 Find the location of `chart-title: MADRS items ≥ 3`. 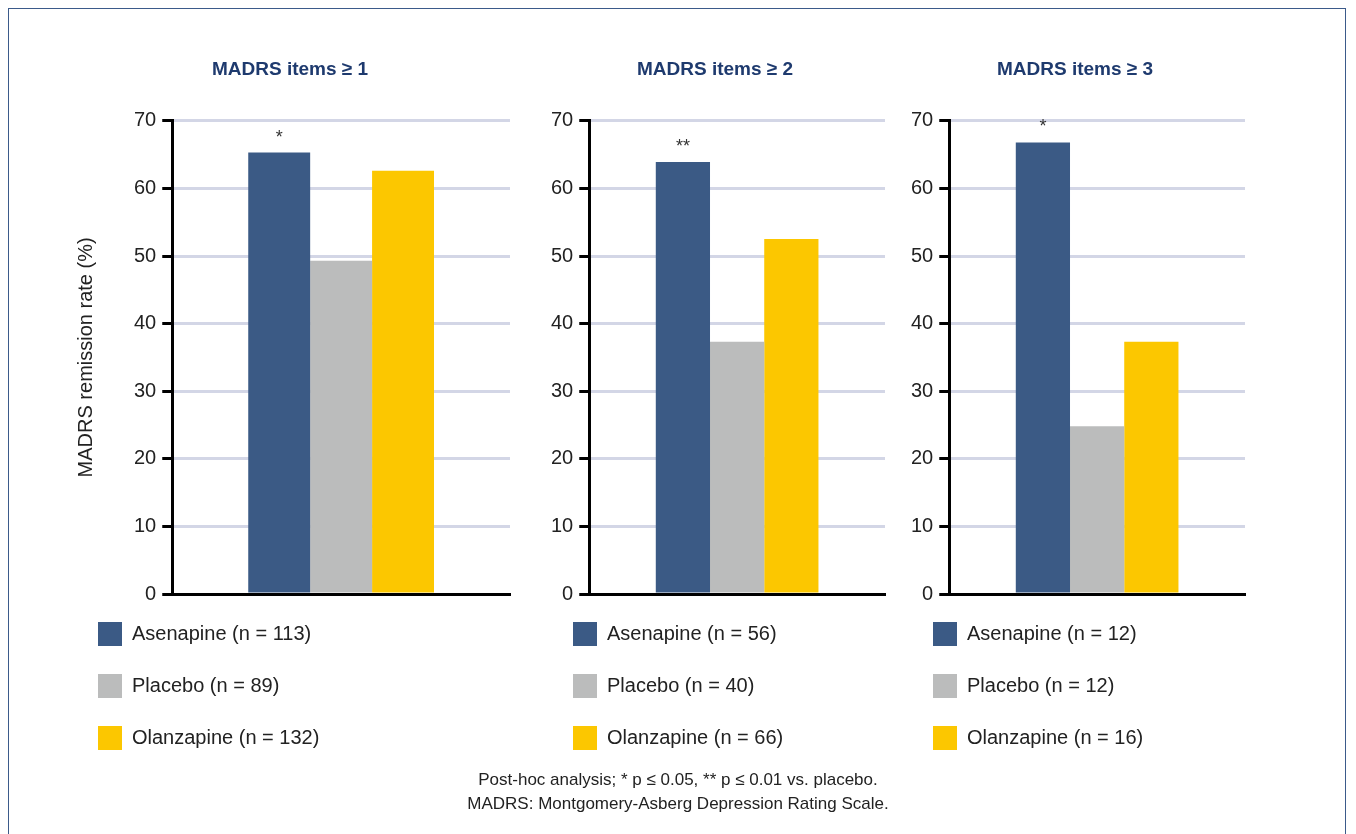

chart-title: MADRS items ≥ 3 is located at coordinates (1075, 68).